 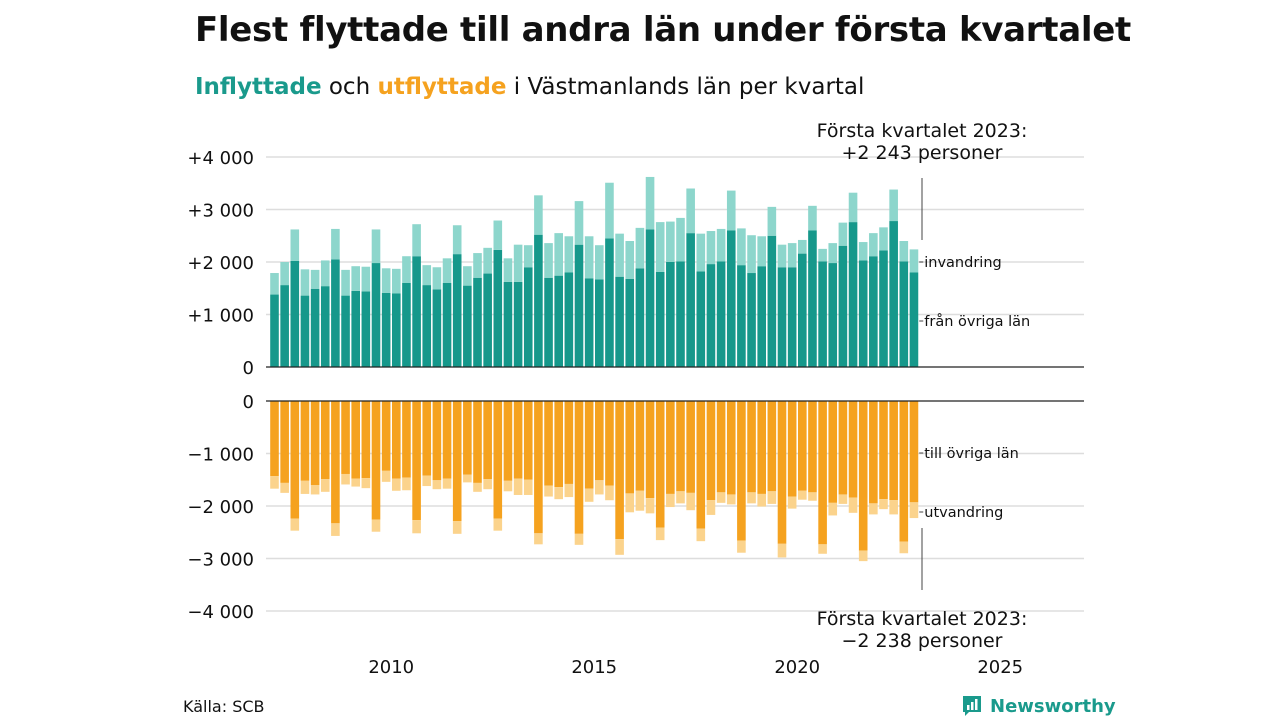 I want to click on y-tick-bottom: −3 000, so click(x=220, y=560).